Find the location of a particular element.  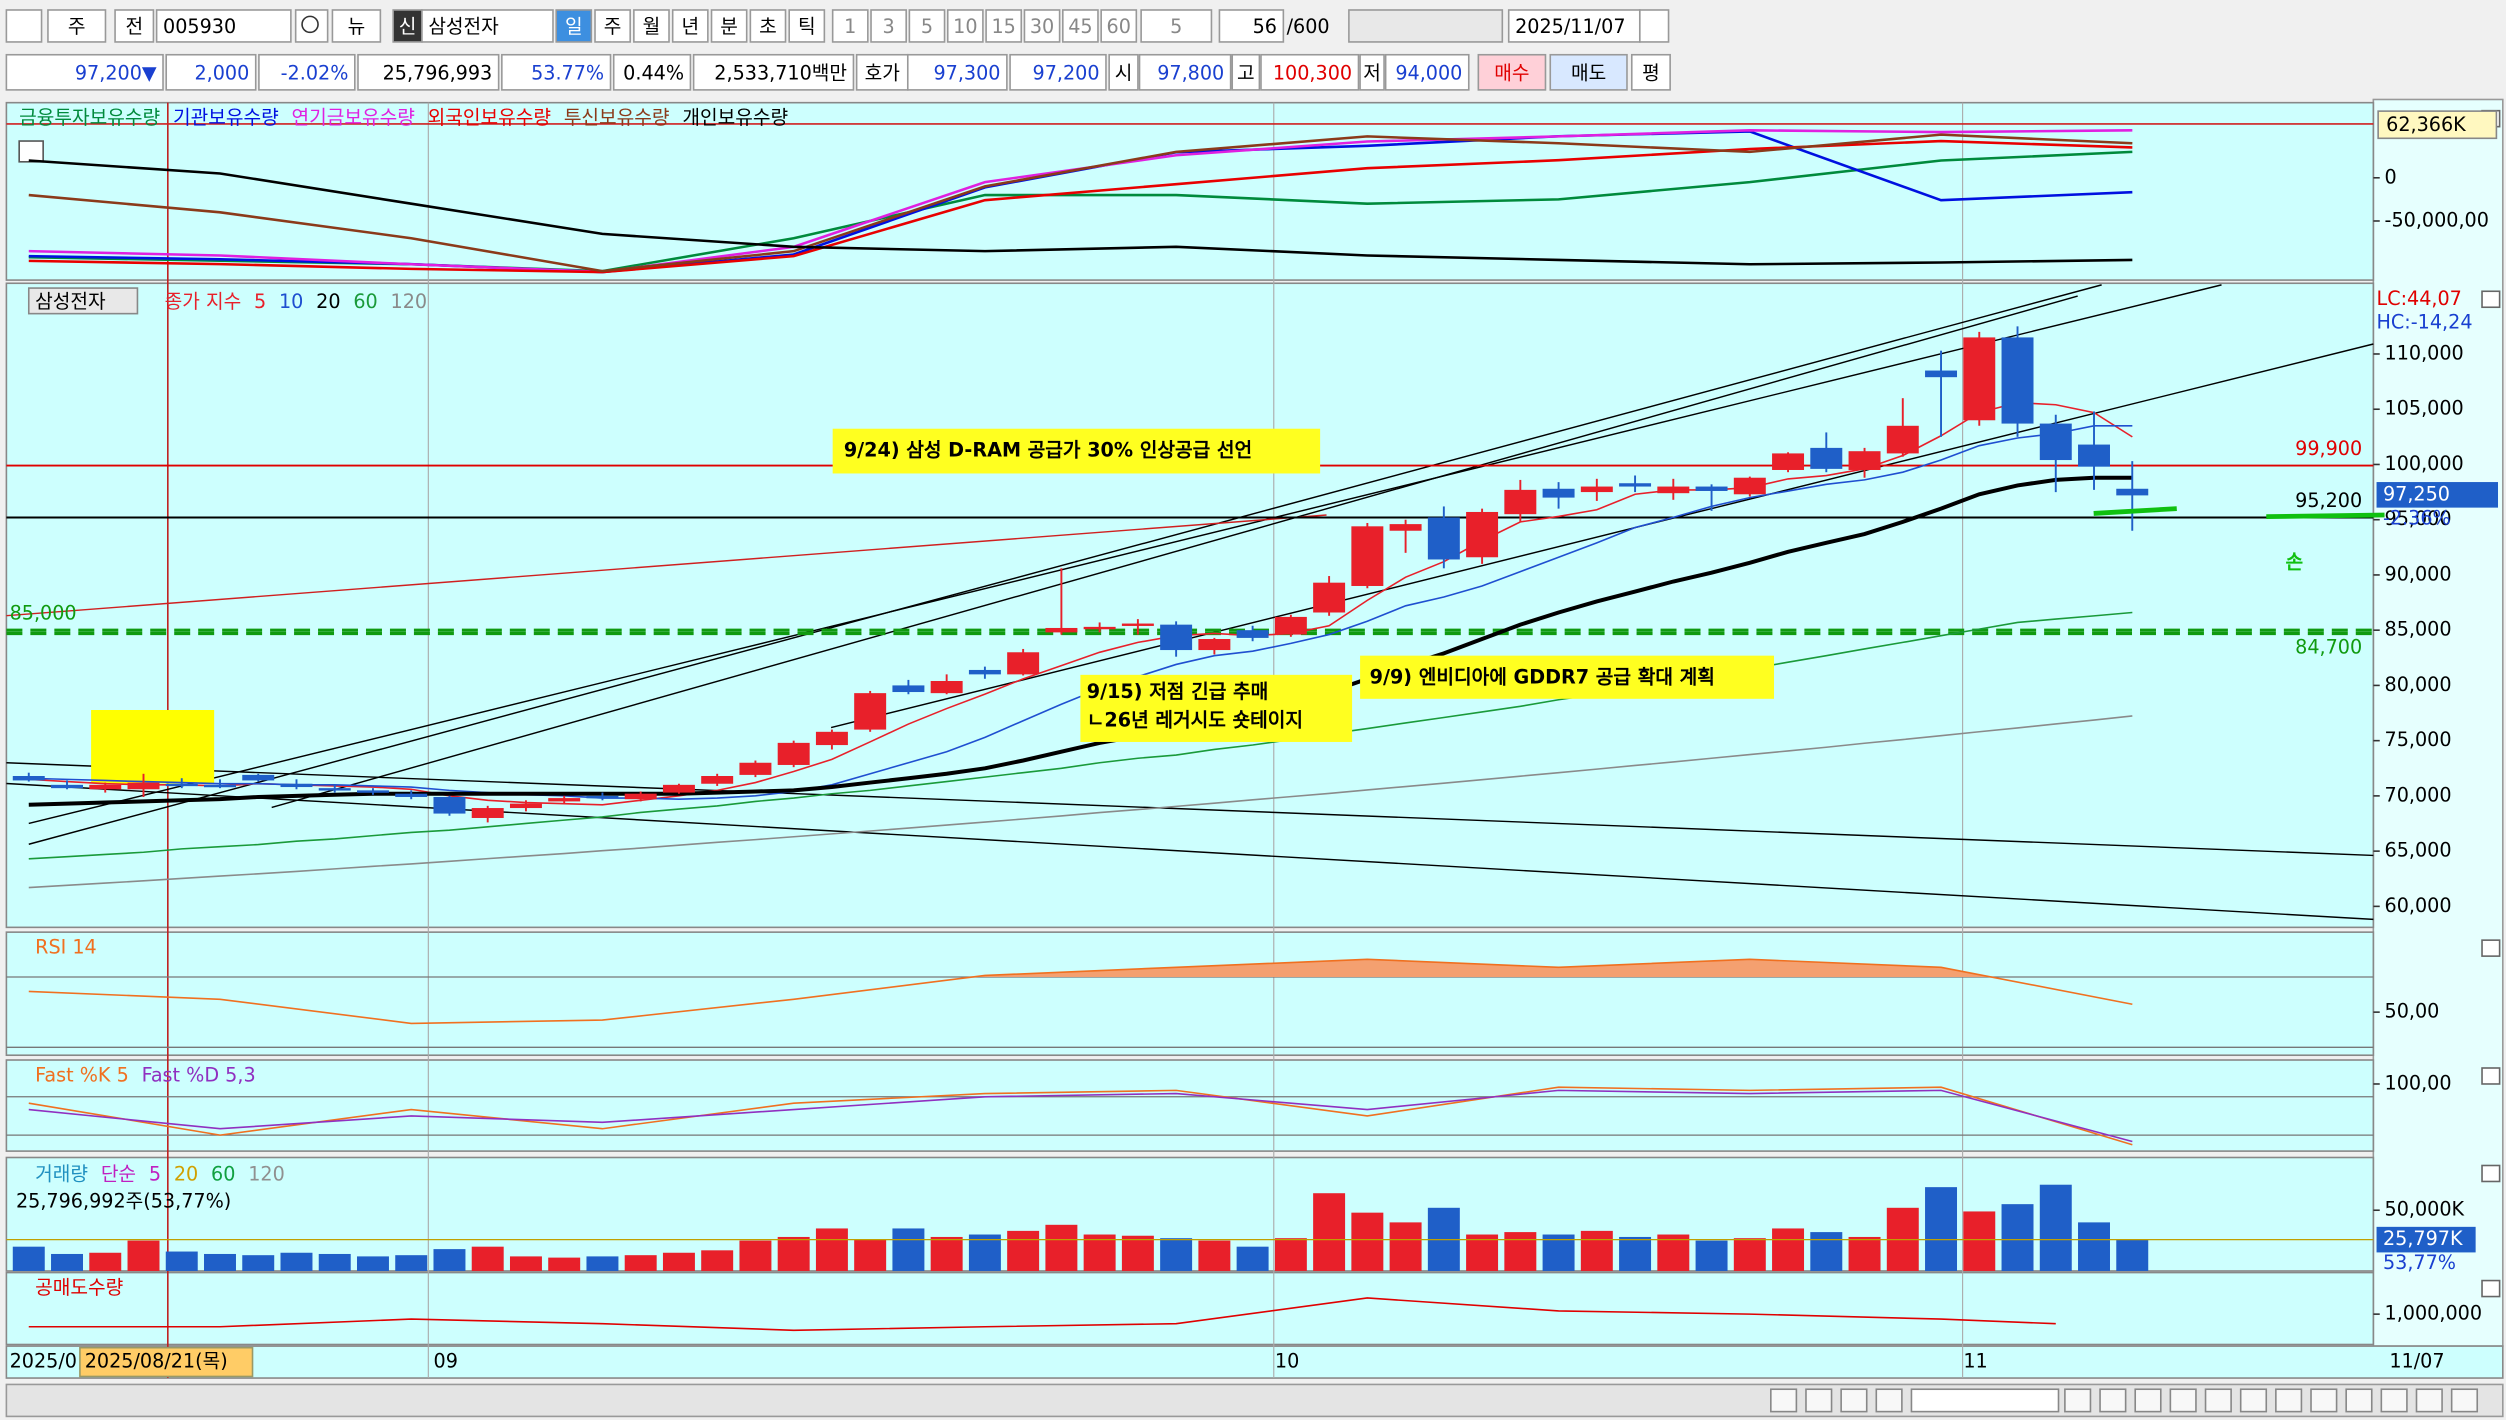

mode-select is located at coordinates (134, 26).